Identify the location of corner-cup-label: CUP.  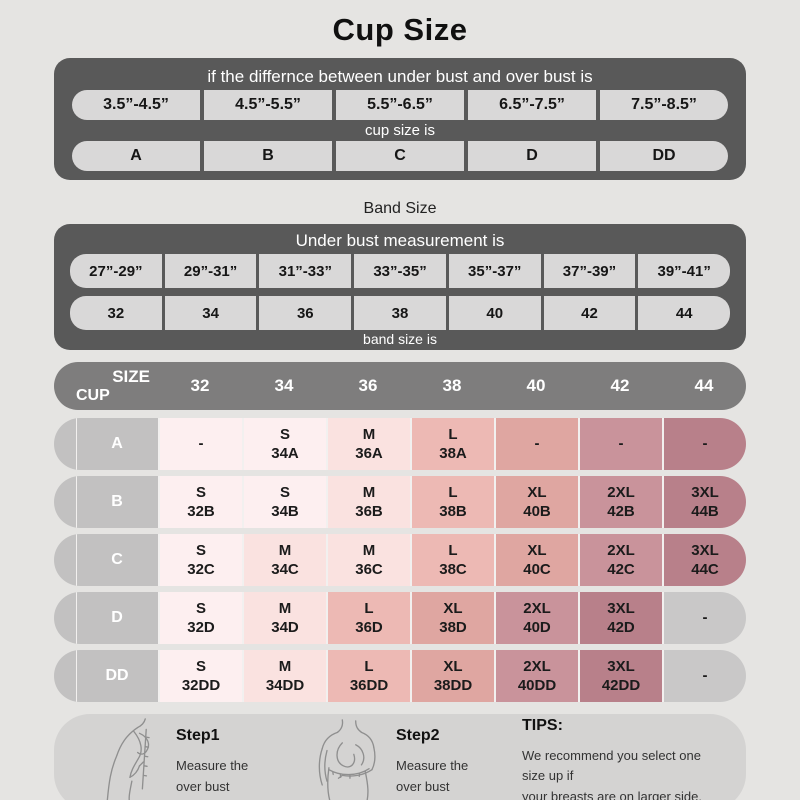
(93, 395).